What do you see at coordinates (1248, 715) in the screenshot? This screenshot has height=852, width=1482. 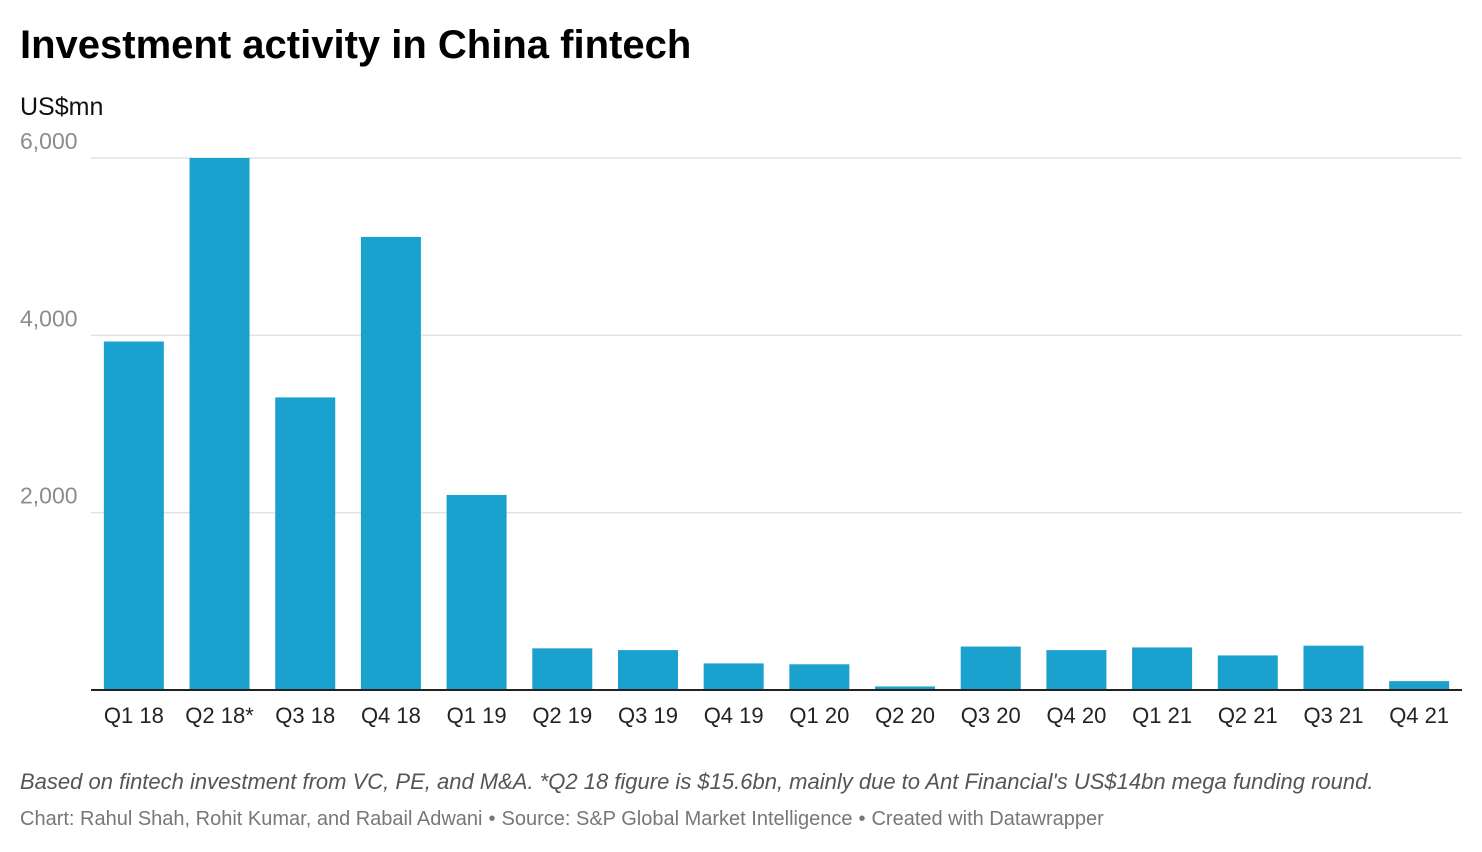 I see `x-tick-label: Q2 21` at bounding box center [1248, 715].